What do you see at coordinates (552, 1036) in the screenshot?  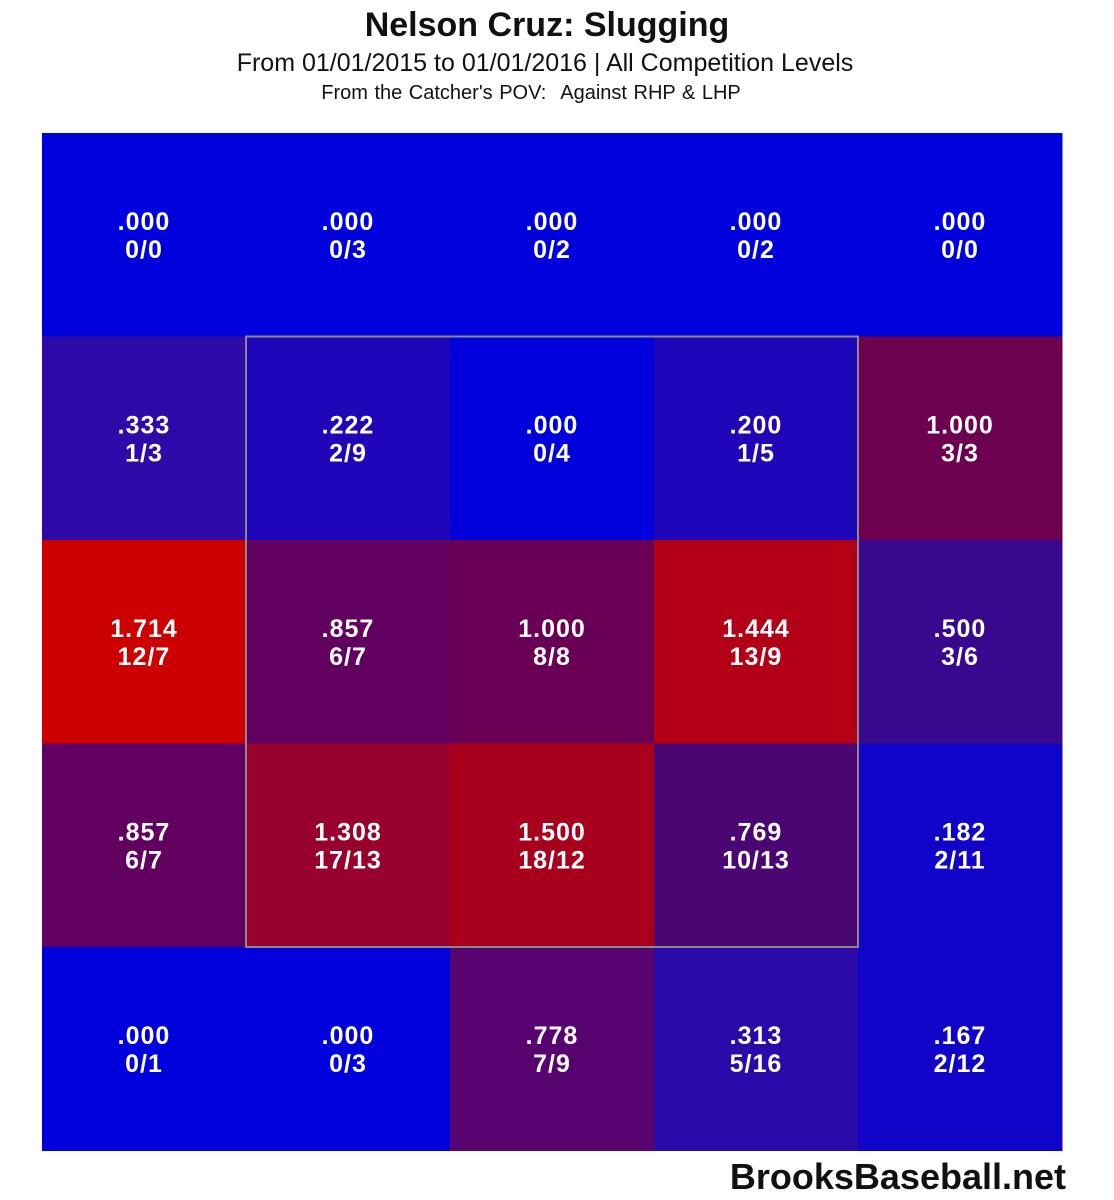 I see `slugging-value-label: .778` at bounding box center [552, 1036].